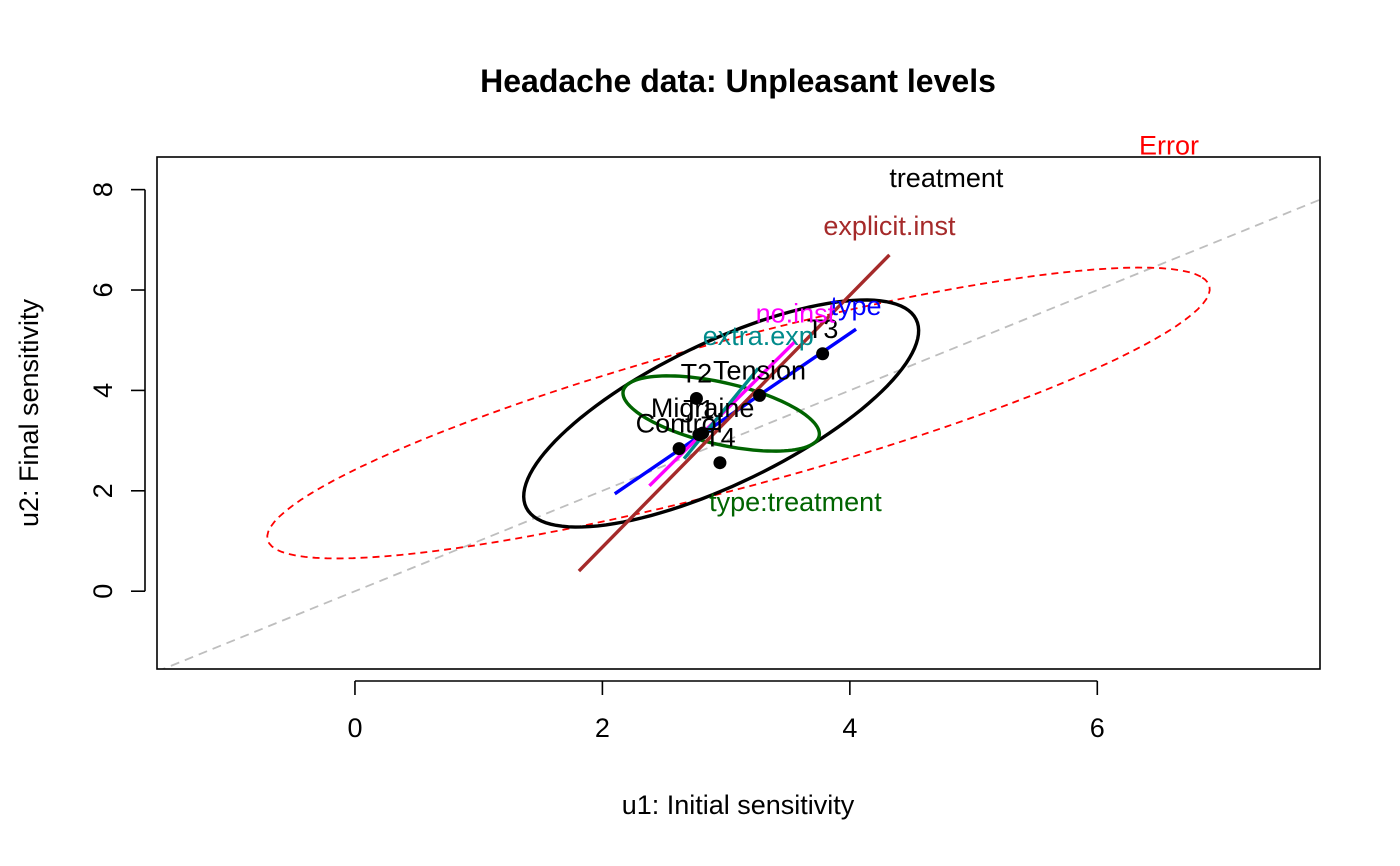  What do you see at coordinates (726, 711) in the screenshot?
I see `x-axis: 0 2 4 6` at bounding box center [726, 711].